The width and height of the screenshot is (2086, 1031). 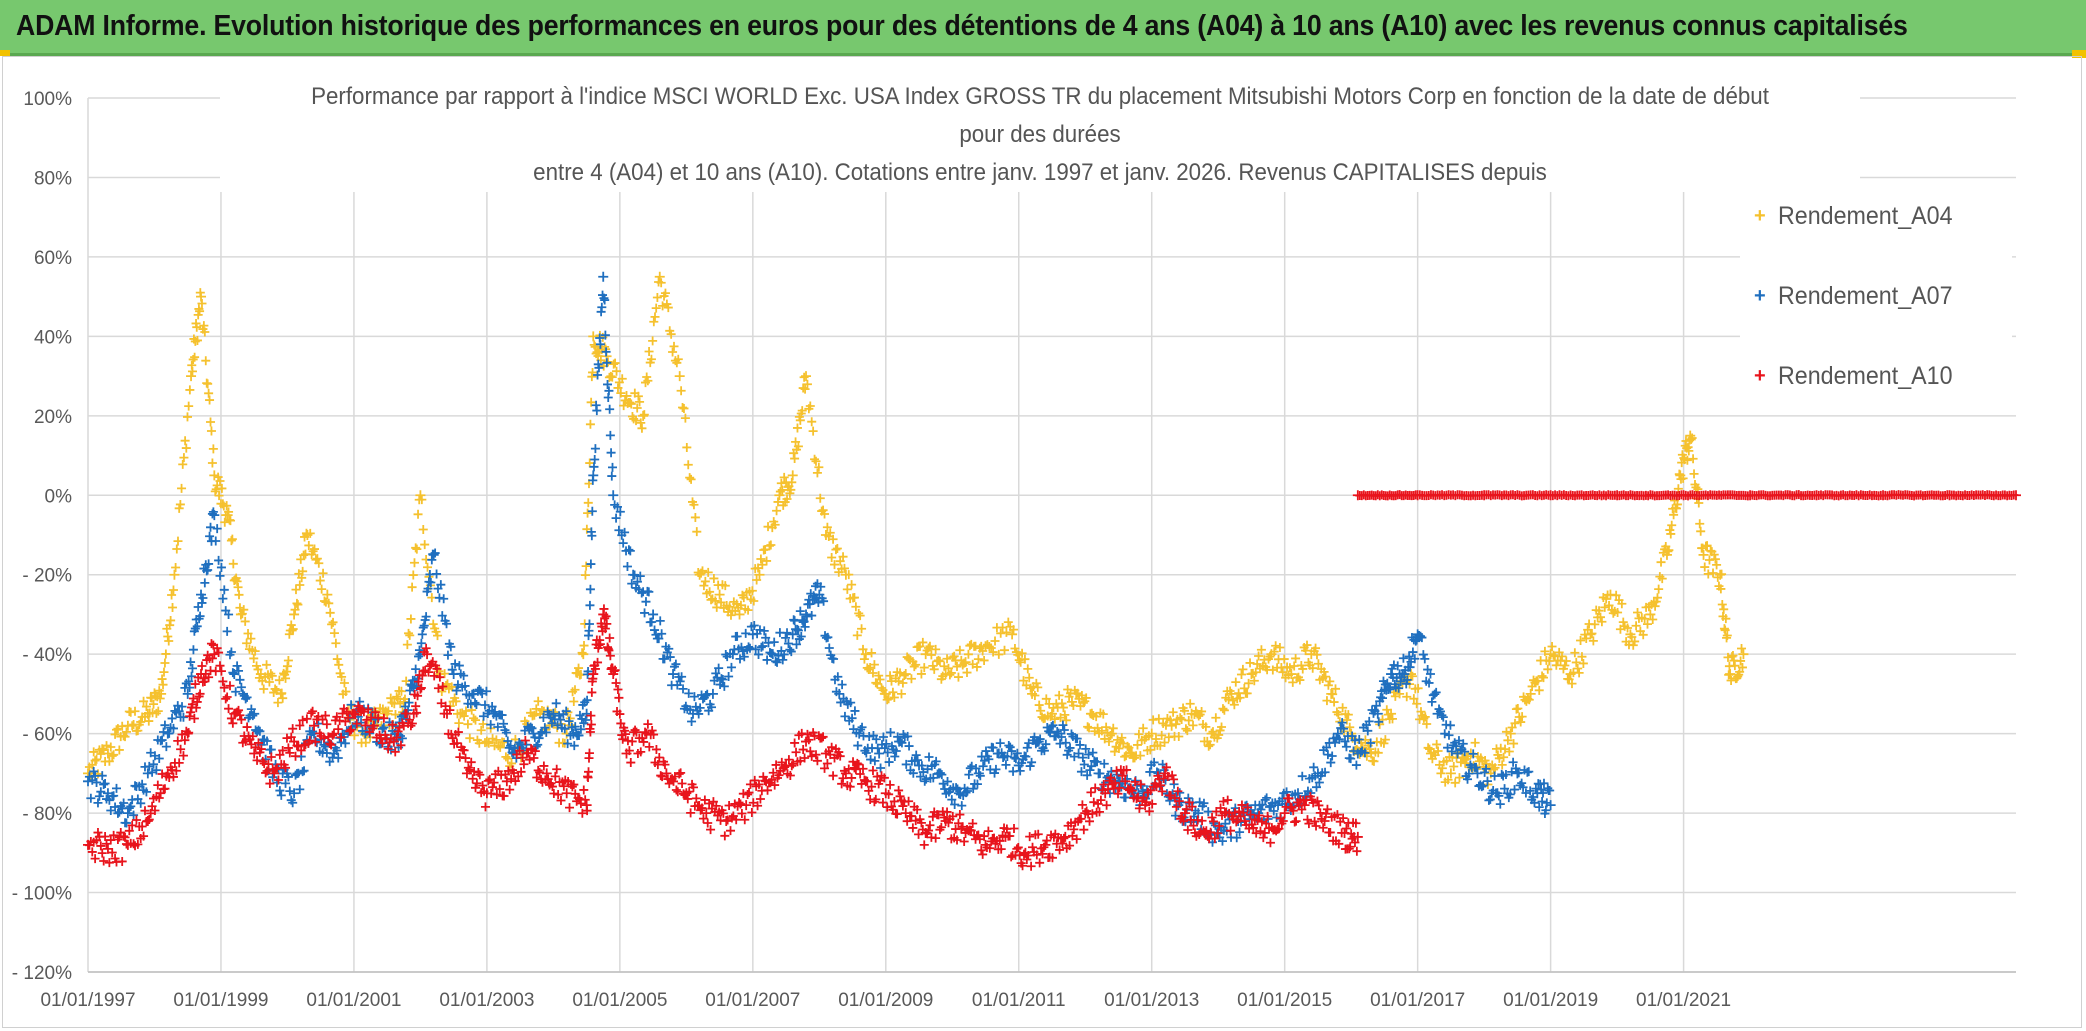 I want to click on legend-label-a07: Rendement_A07, so click(x=1865, y=296).